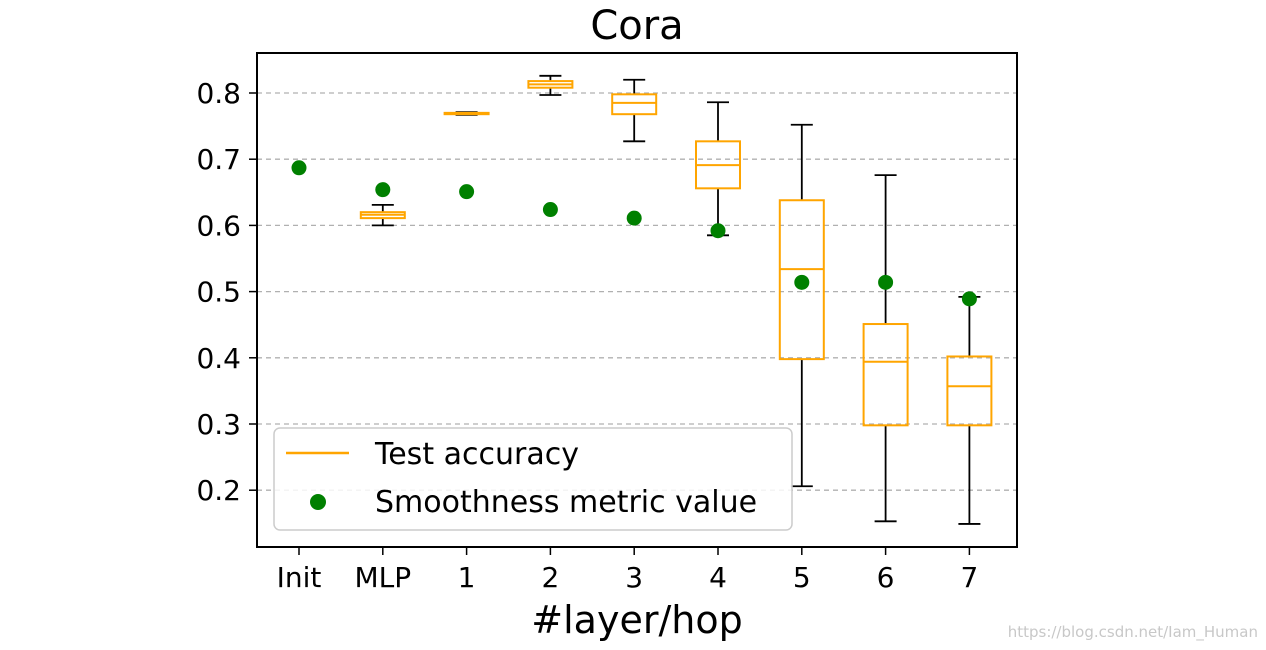  Describe the element at coordinates (382, 577) in the screenshot. I see `x-tick-label: MLP` at that location.